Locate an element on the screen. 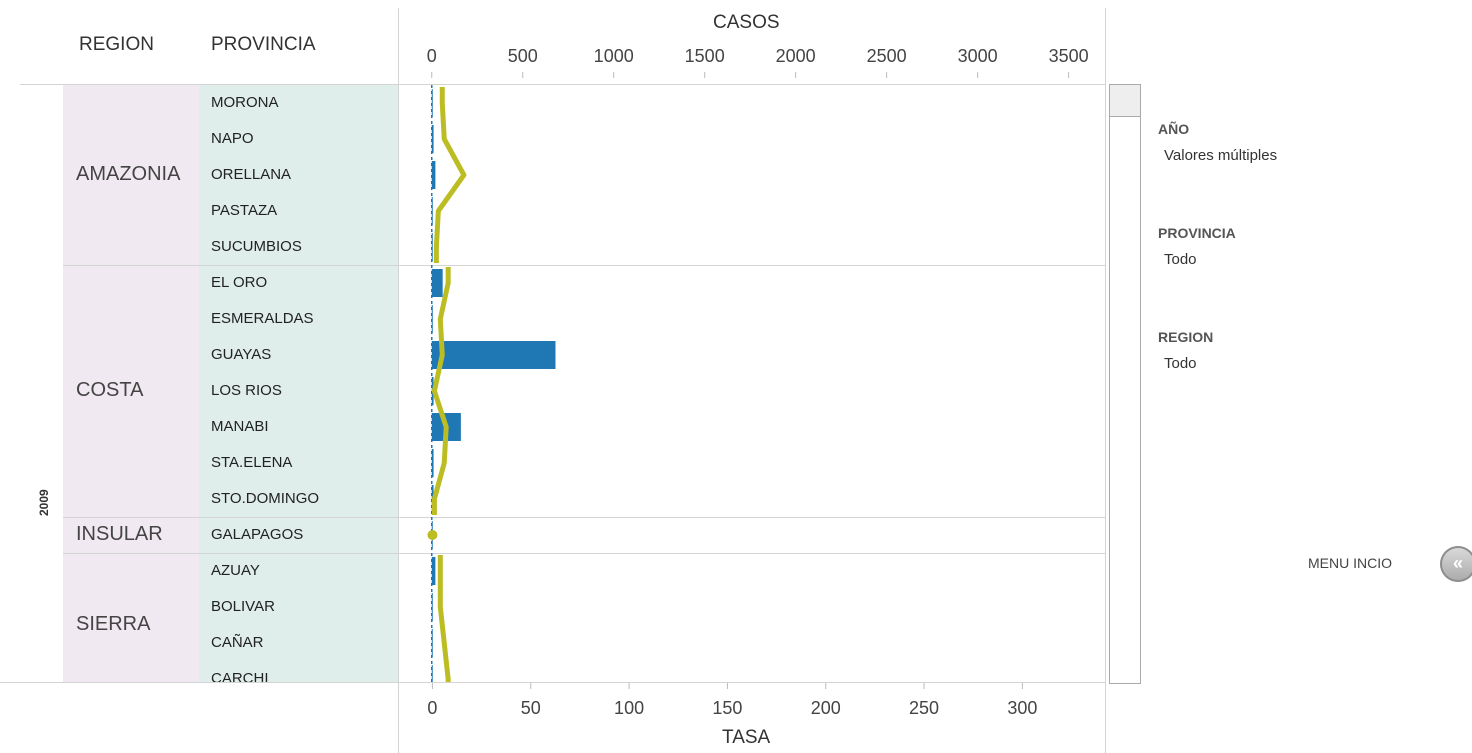  filter-value: Valores múltiples is located at coordinates (1221, 155).